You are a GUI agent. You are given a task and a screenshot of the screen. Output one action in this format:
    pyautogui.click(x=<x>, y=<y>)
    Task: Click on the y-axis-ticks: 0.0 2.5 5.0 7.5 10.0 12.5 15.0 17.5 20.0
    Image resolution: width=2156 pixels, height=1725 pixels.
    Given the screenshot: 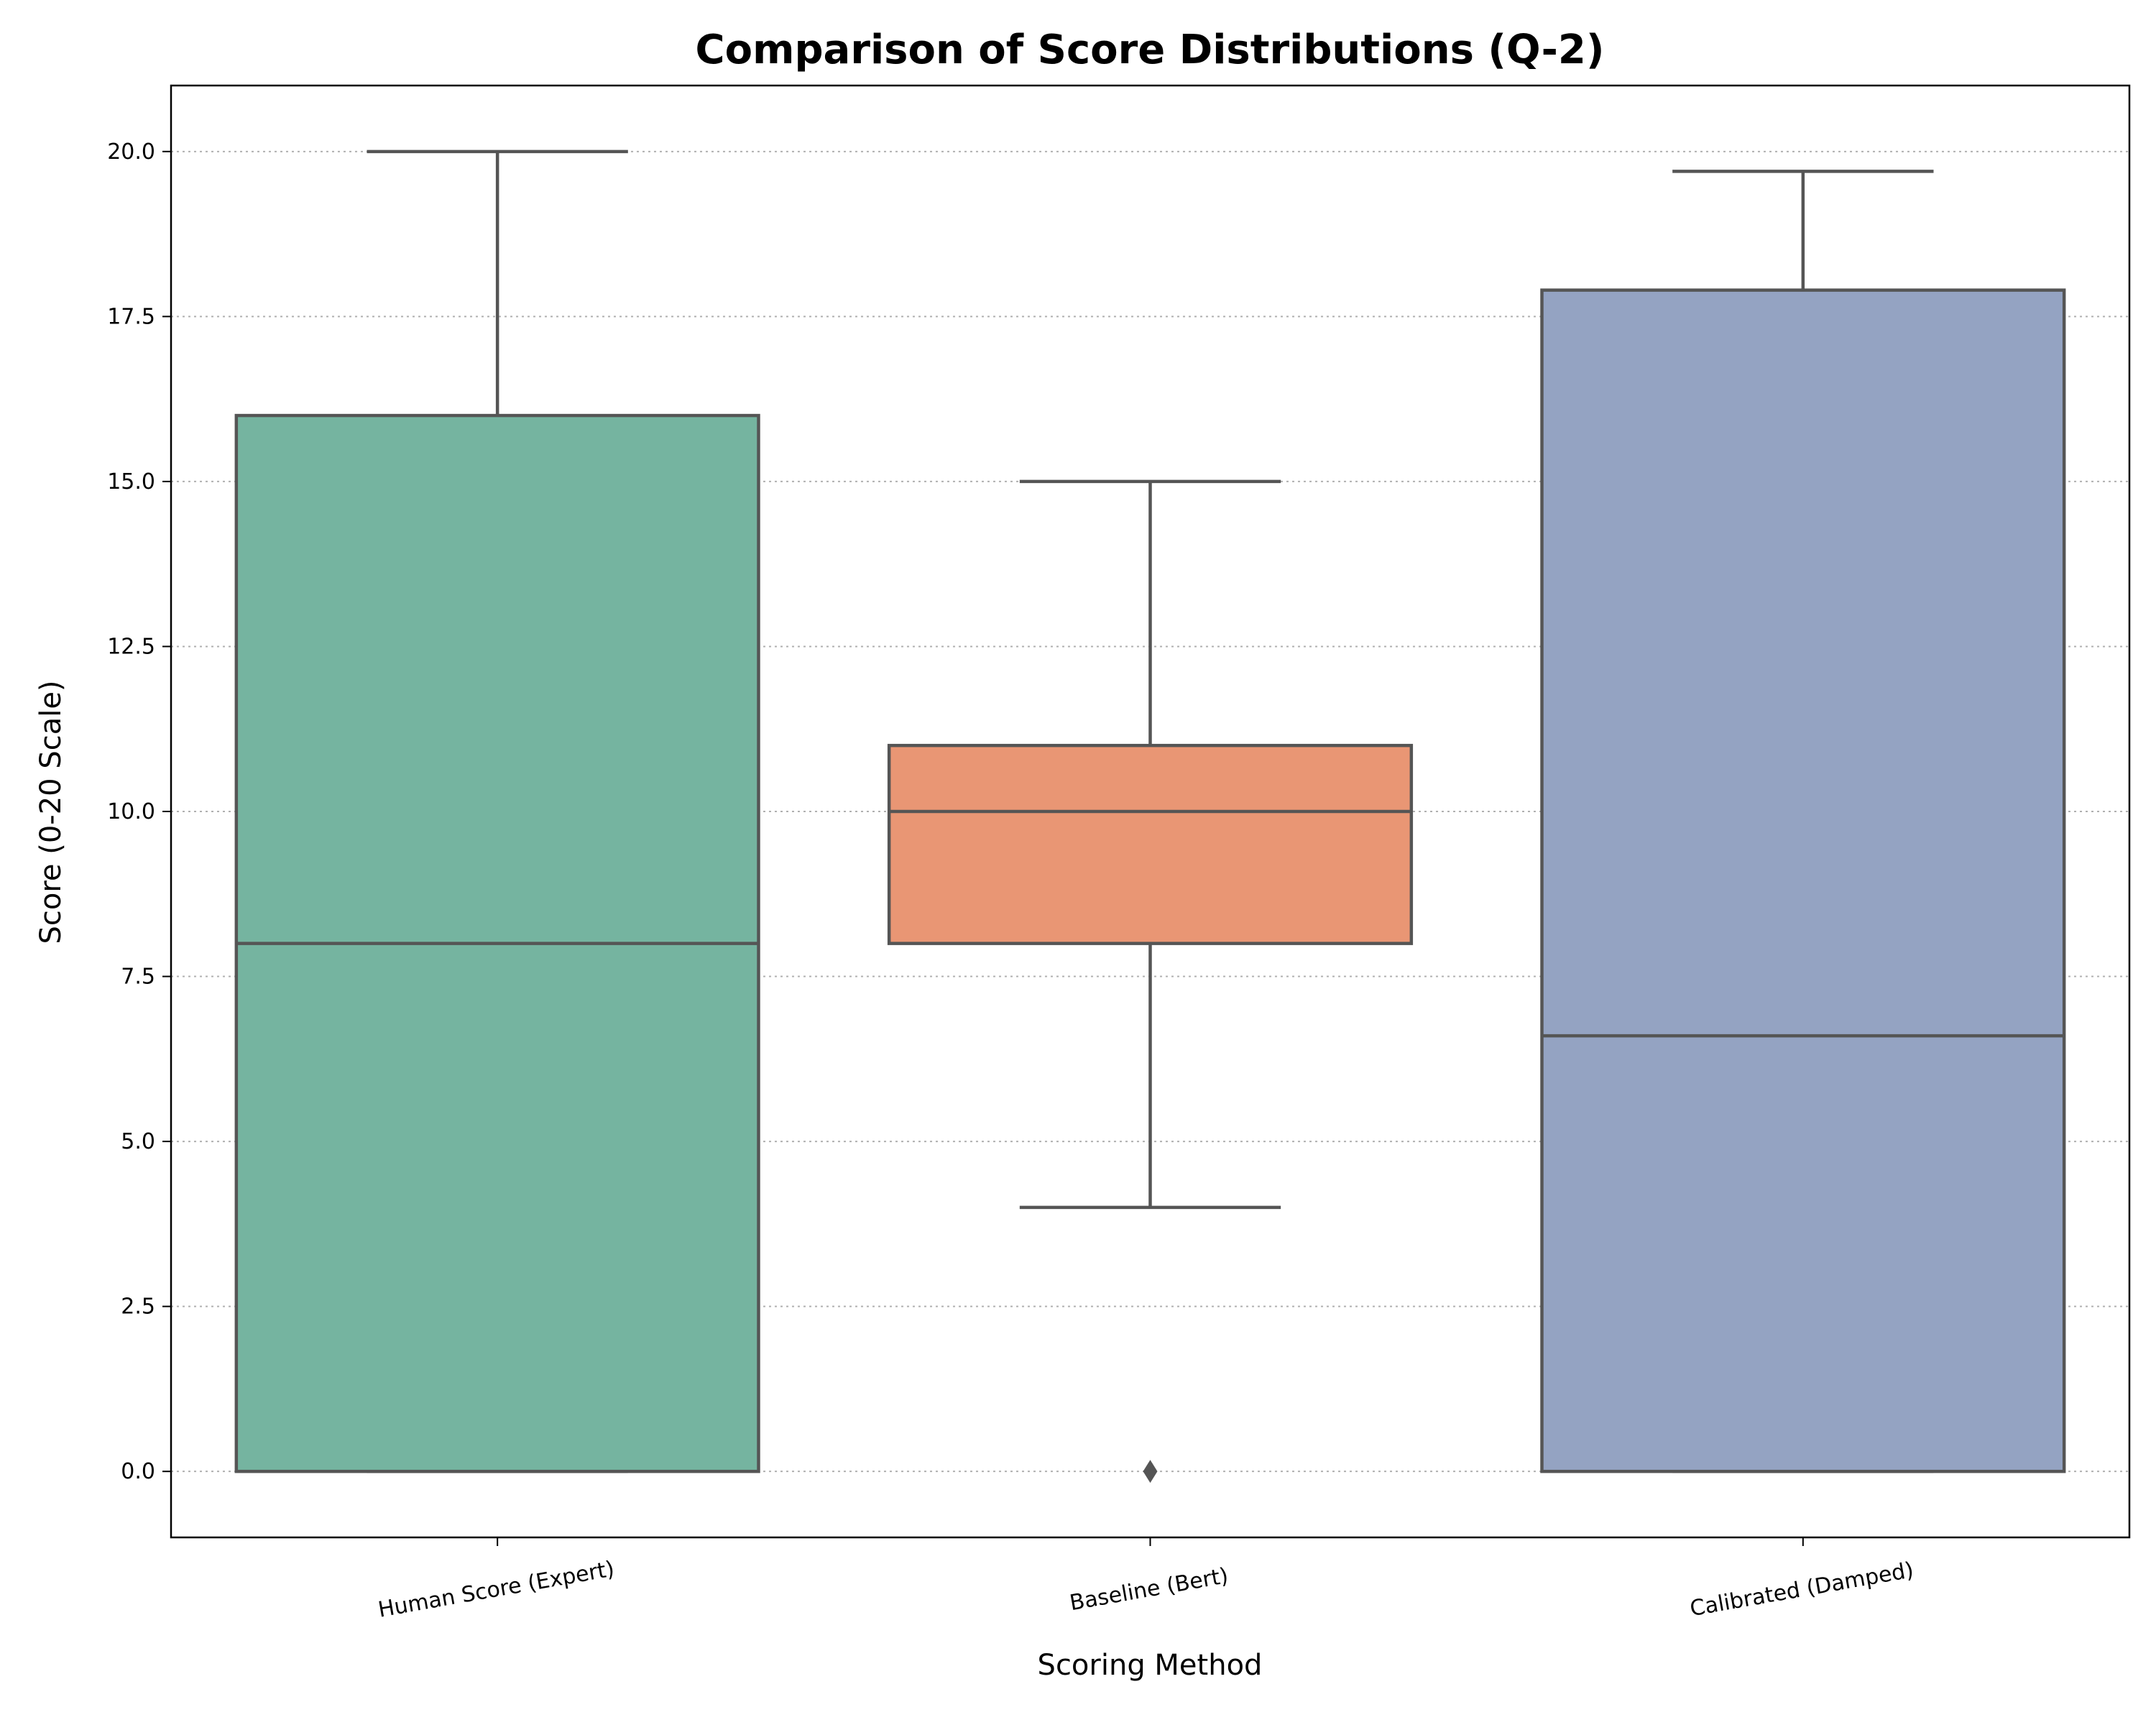 What is the action you would take?
    pyautogui.click(x=139, y=811)
    